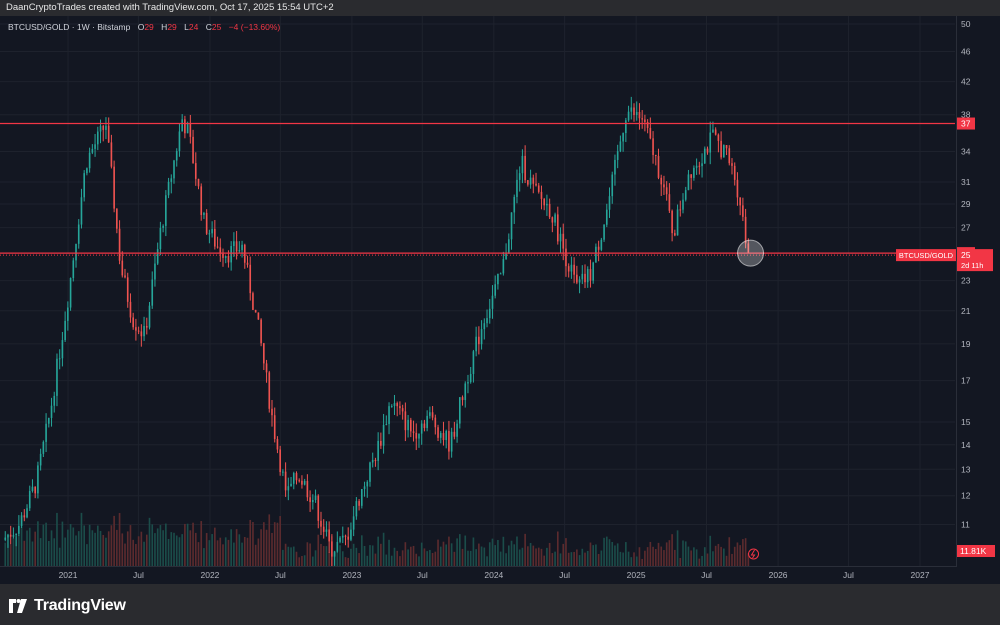 The height and width of the screenshot is (625, 1000). I want to click on time-tick-label: 2026, so click(778, 575).